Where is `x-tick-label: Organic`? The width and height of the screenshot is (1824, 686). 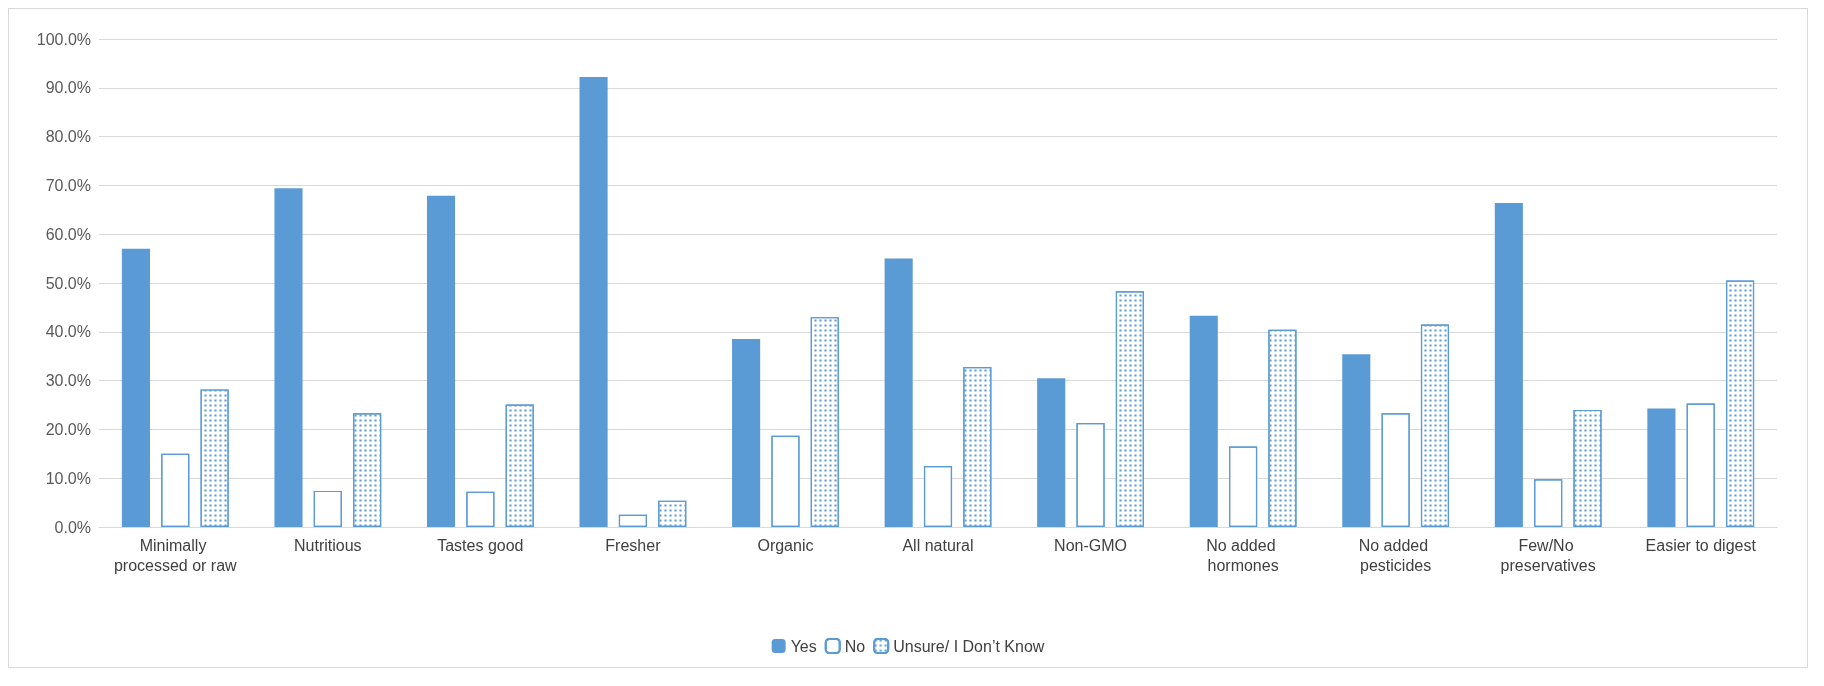 x-tick-label: Organic is located at coordinates (785, 545).